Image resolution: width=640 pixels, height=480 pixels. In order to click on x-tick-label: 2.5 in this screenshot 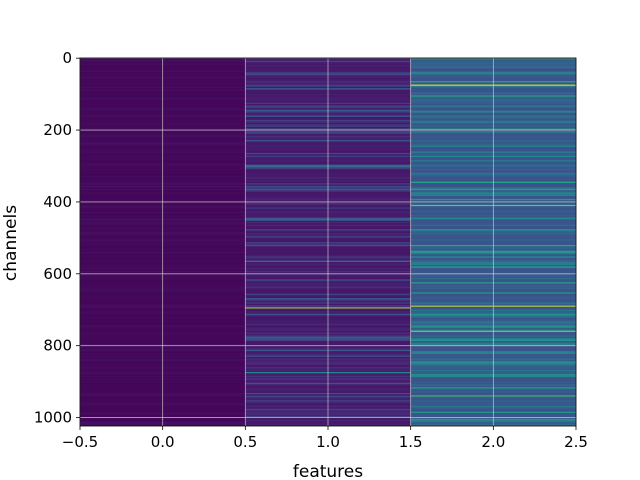, I will do `click(576, 442)`.